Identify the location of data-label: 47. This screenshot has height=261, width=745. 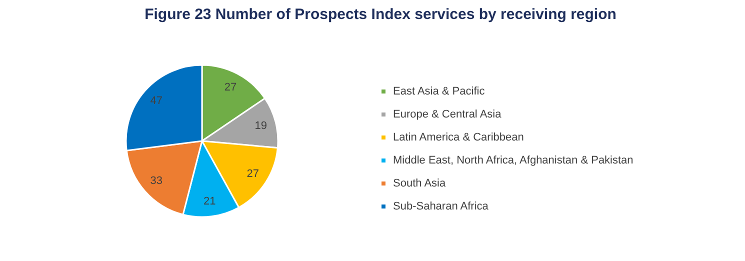
(156, 100).